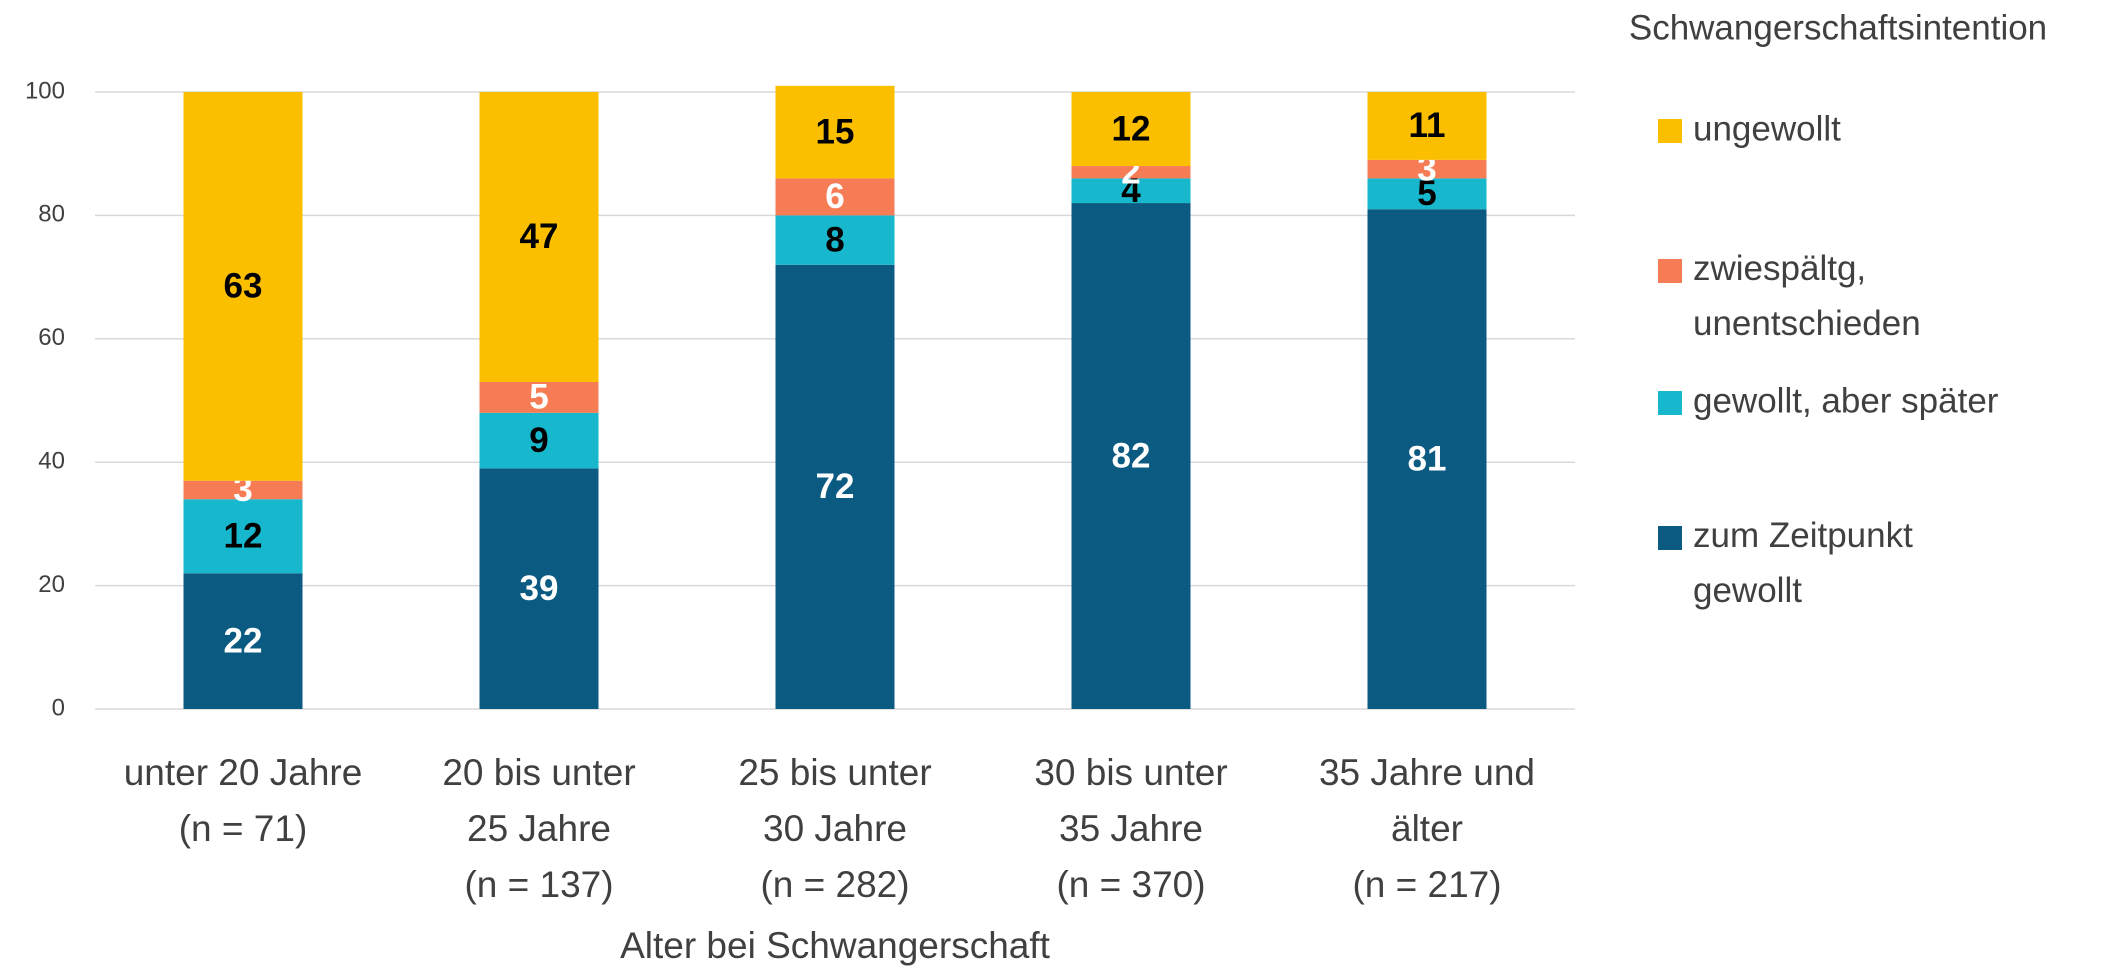  Describe the element at coordinates (45, 90) in the screenshot. I see `y-tick-label: 100` at that location.